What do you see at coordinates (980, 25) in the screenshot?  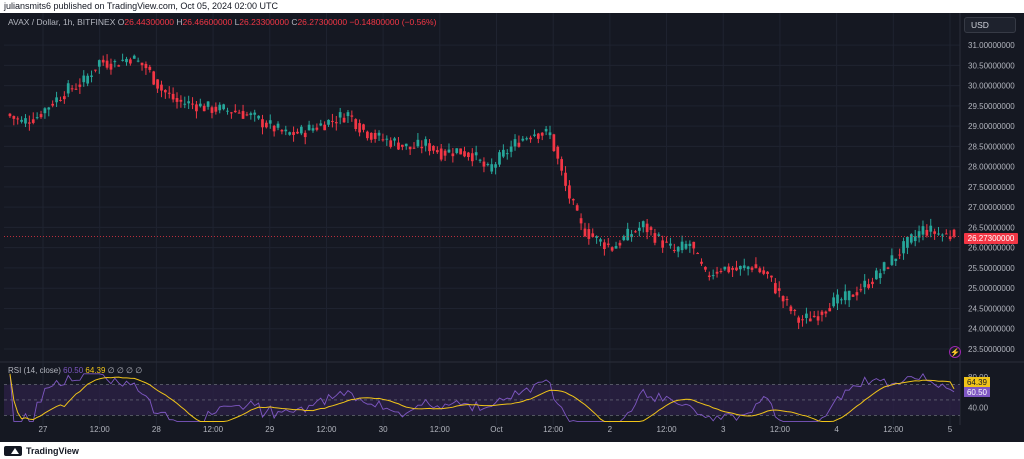 I see `currency-label: USD` at bounding box center [980, 25].